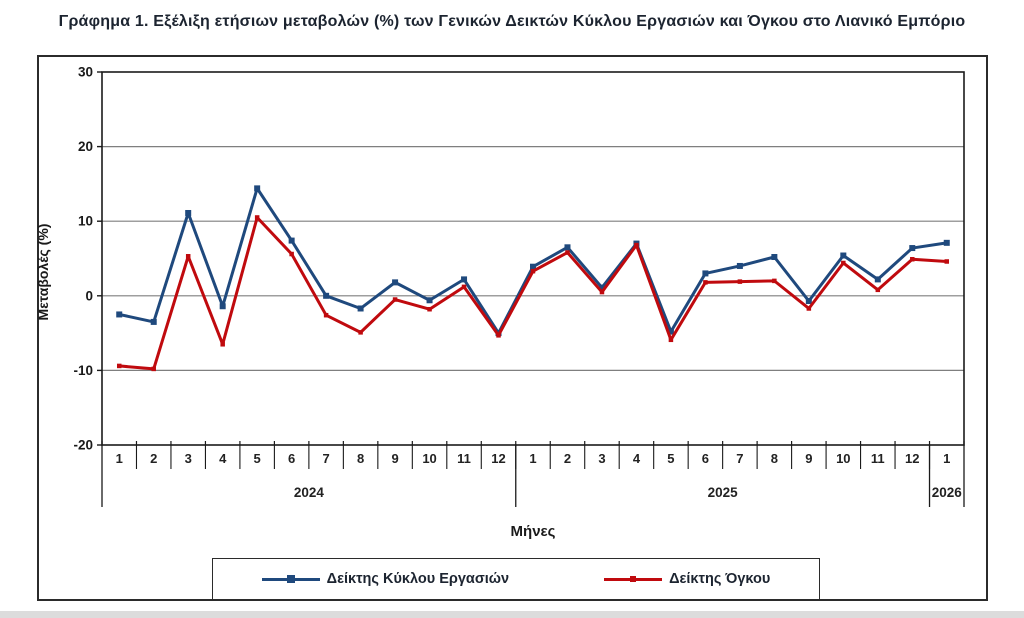 This screenshot has width=1024, height=618. What do you see at coordinates (418, 579) in the screenshot?
I see `legend-label-turnover: Δείκτης Κύκλου Εργασιών` at bounding box center [418, 579].